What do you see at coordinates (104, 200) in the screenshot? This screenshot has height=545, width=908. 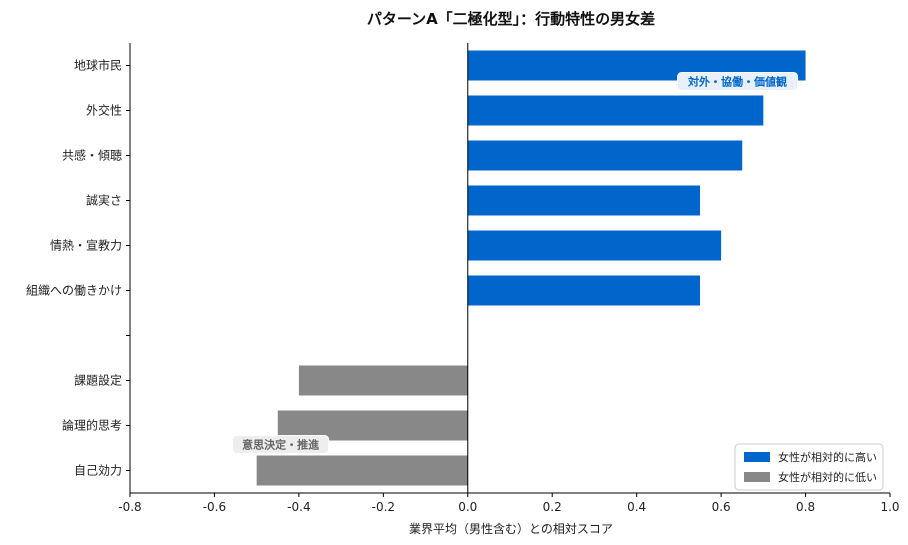 I see `y-tick-label: 誠実さ` at bounding box center [104, 200].